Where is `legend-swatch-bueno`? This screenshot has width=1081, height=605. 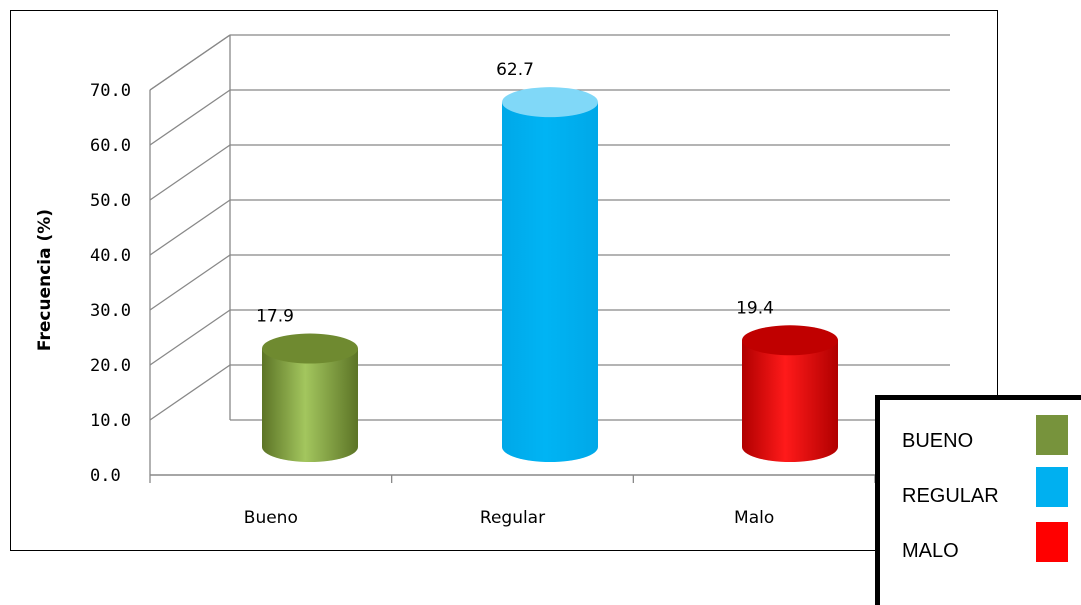 legend-swatch-bueno is located at coordinates (1052, 435).